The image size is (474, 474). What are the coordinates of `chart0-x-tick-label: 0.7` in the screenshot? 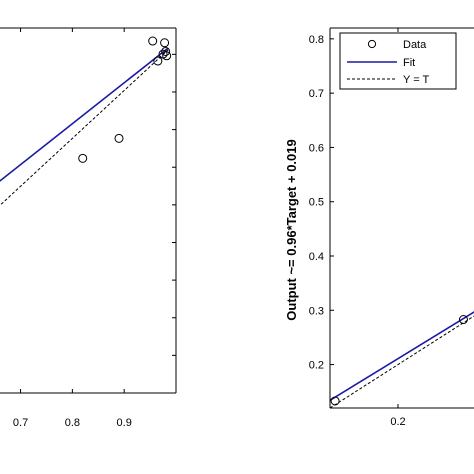 It's located at (20, 423).